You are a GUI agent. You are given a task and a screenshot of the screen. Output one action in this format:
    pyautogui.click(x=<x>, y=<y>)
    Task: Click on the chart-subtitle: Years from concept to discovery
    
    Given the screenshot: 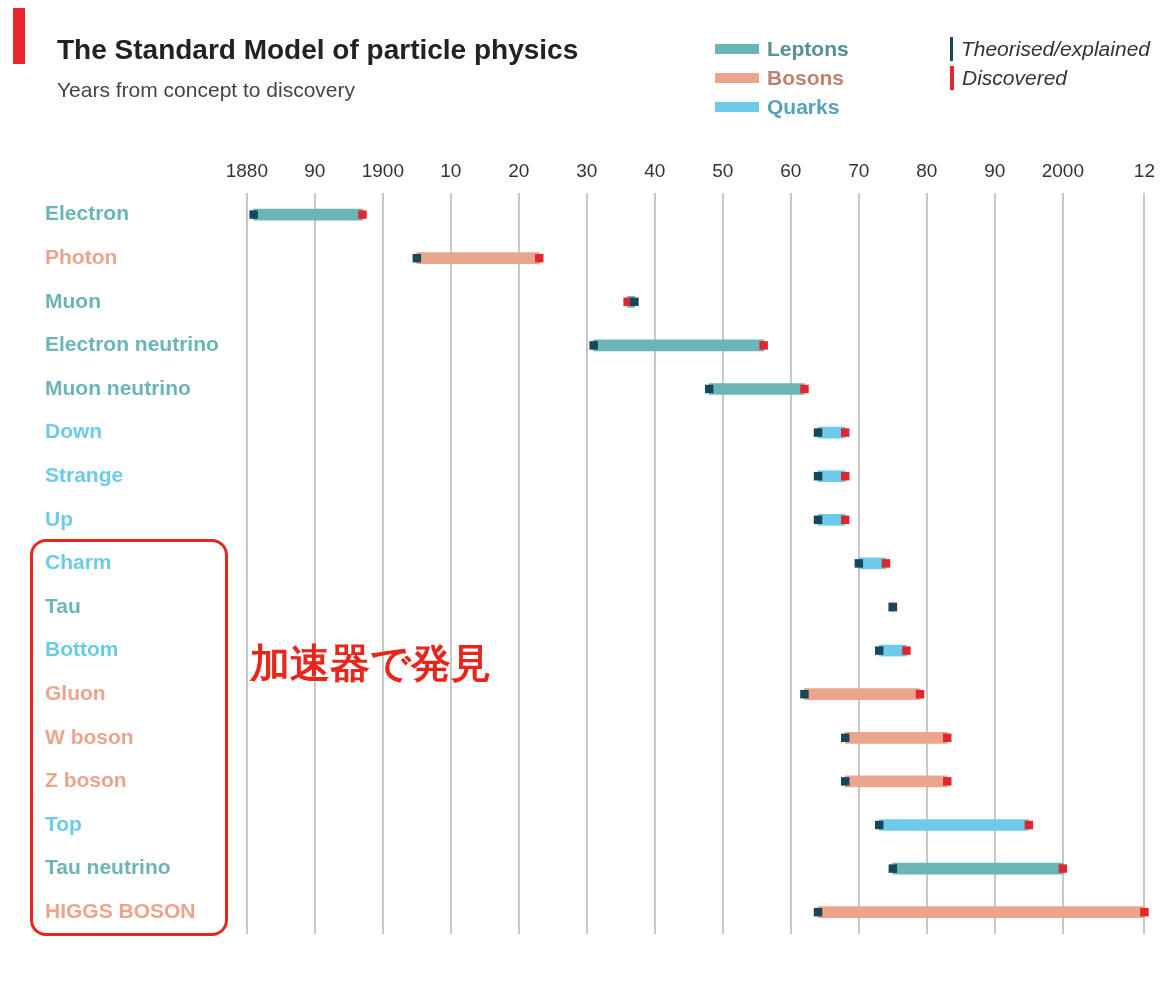 What is the action you would take?
    pyautogui.click(x=206, y=90)
    